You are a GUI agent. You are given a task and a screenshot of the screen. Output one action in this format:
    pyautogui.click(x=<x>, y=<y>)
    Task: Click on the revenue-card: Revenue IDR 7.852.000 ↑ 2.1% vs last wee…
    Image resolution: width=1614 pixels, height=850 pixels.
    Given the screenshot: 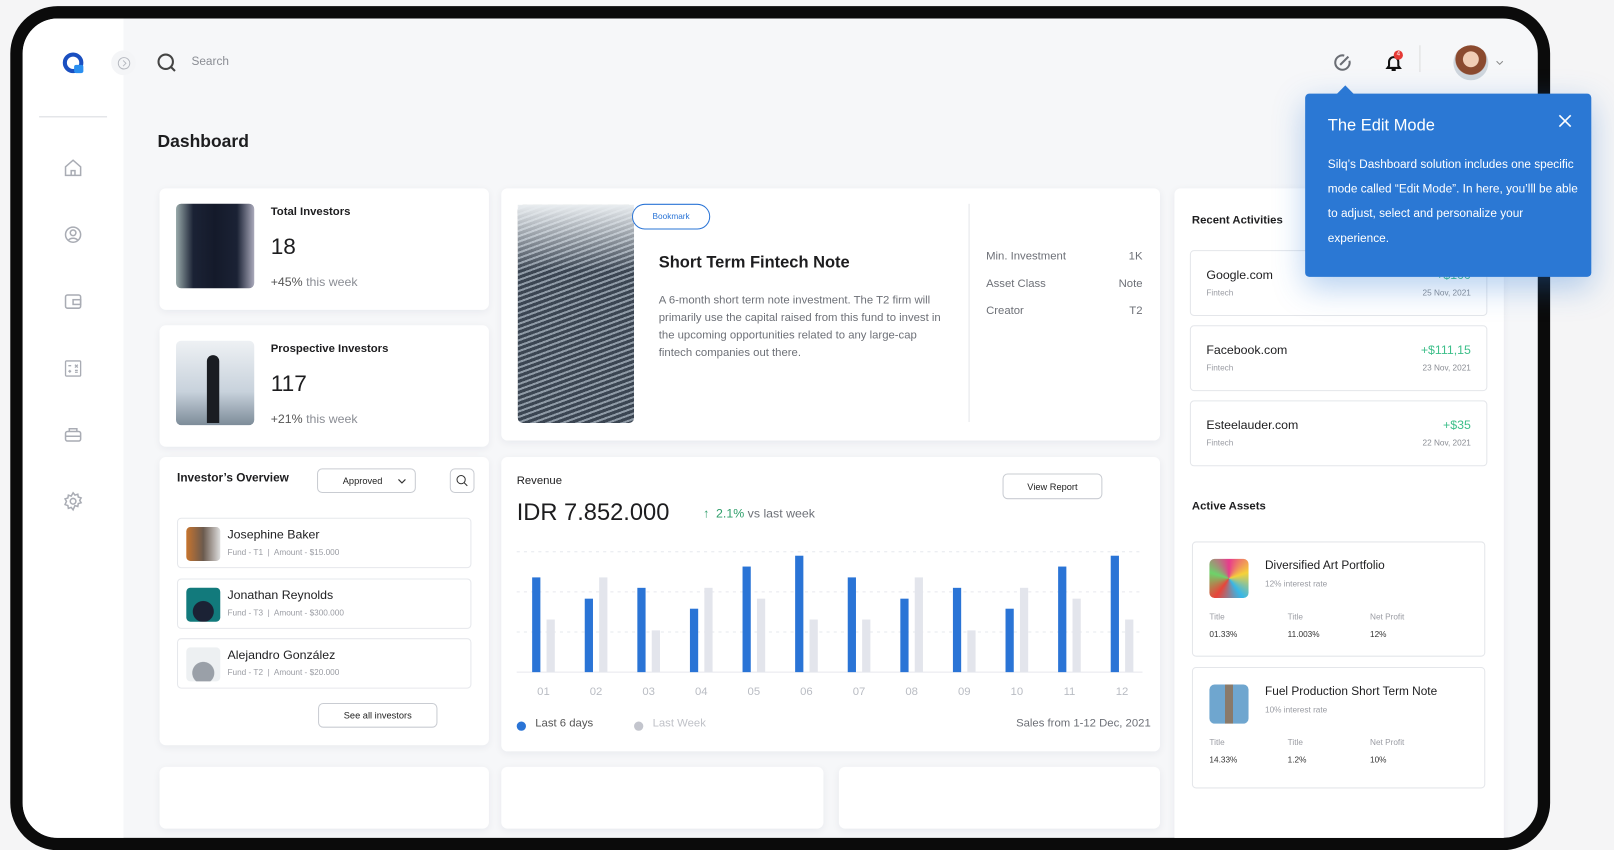 What is the action you would take?
    pyautogui.click(x=831, y=604)
    